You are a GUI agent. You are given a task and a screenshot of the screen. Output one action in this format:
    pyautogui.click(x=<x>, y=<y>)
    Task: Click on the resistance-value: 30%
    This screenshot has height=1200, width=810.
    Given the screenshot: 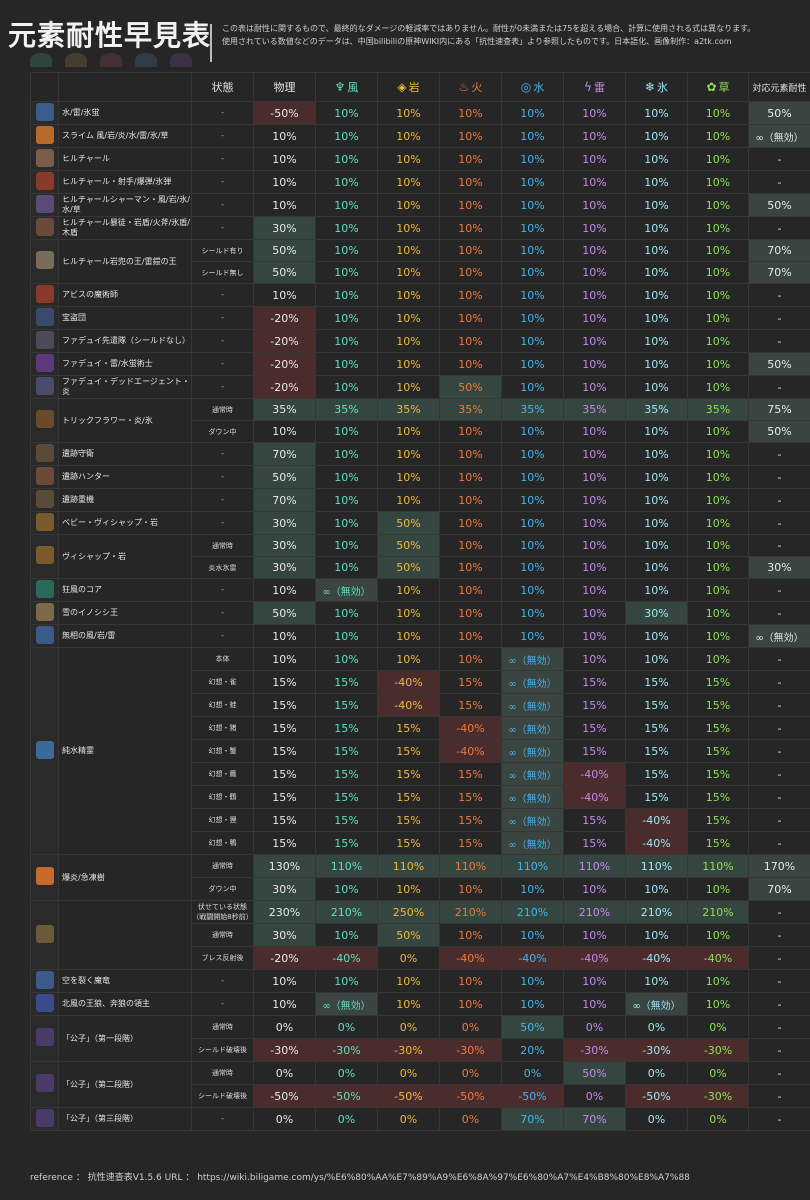 What is the action you would take?
    pyautogui.click(x=779, y=567)
    